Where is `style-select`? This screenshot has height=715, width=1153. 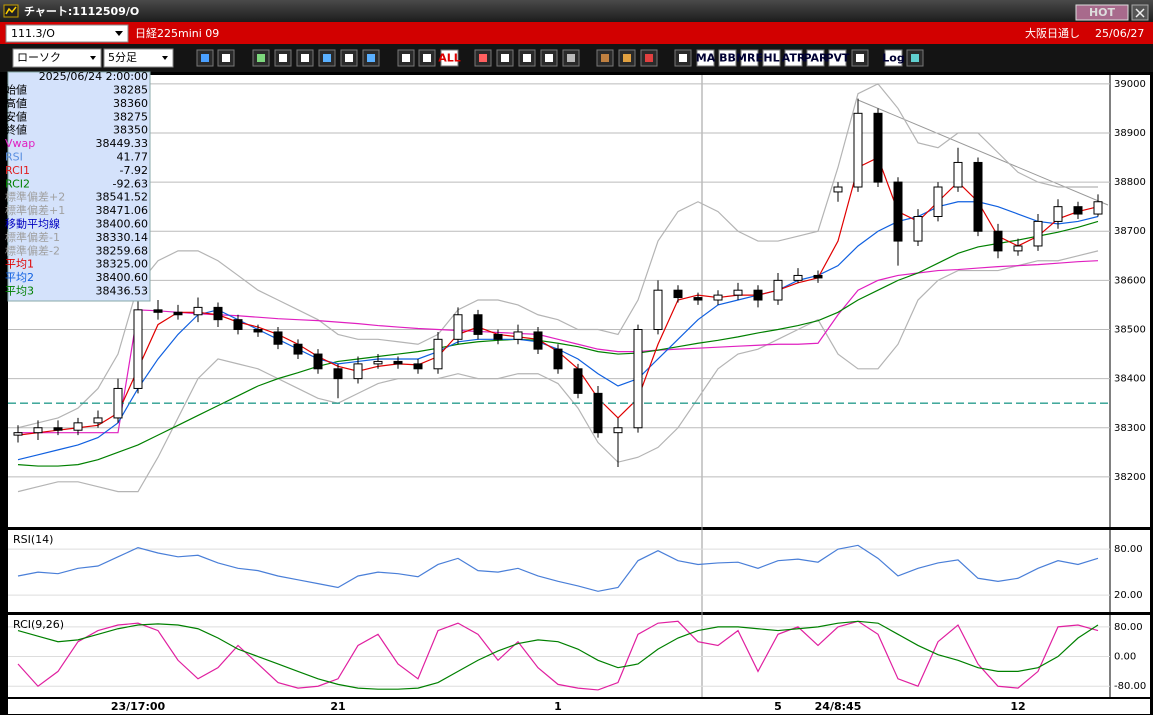
style-select is located at coordinates (57, 58).